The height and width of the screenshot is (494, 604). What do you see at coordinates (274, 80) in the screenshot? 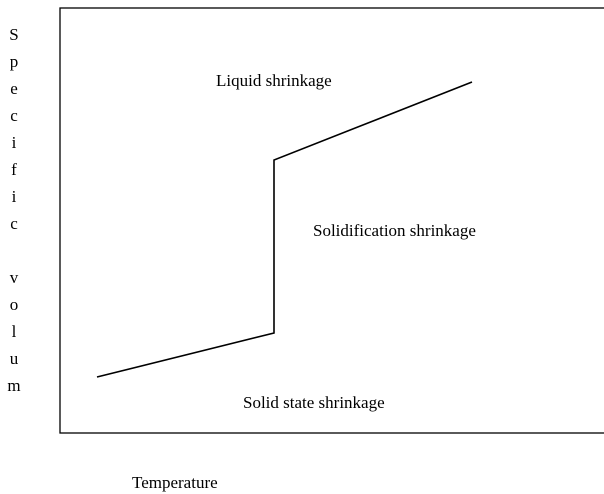
I see `liquid-label: Liquid shrinkage` at bounding box center [274, 80].